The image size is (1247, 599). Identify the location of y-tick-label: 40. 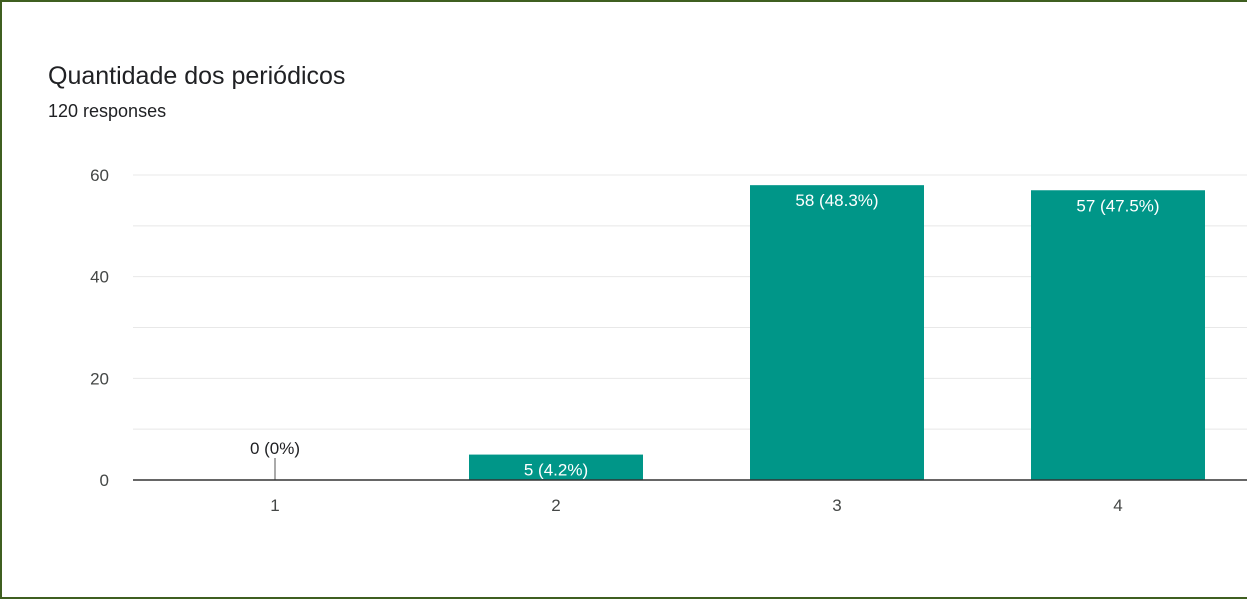
(99, 277).